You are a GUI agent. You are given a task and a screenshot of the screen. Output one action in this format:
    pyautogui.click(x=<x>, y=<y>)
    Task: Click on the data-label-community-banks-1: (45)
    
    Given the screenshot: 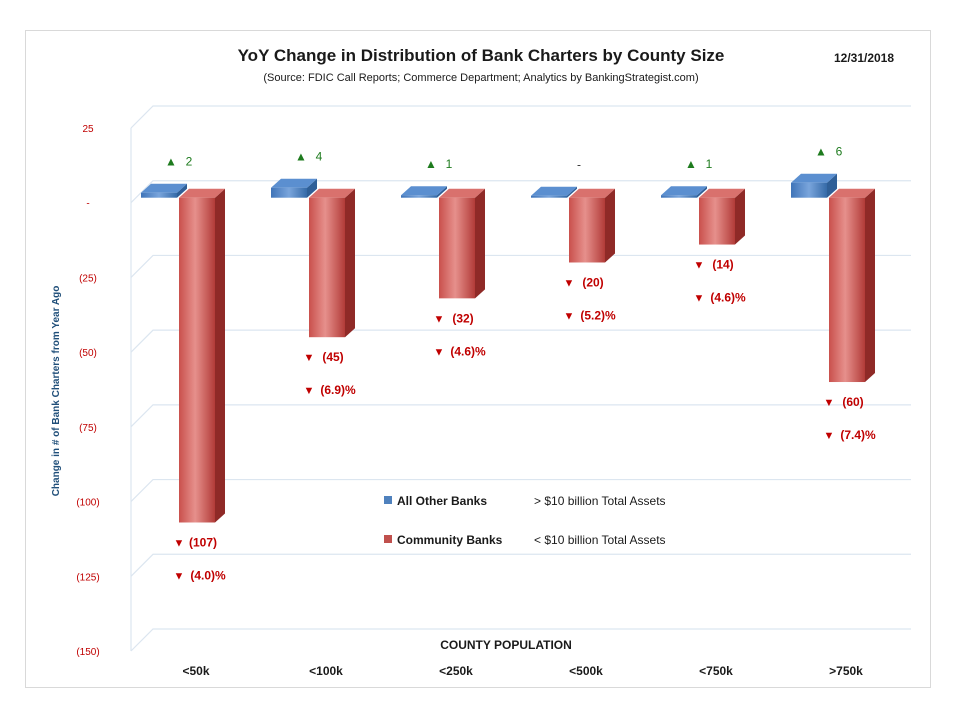 What is the action you would take?
    pyautogui.click(x=332, y=357)
    